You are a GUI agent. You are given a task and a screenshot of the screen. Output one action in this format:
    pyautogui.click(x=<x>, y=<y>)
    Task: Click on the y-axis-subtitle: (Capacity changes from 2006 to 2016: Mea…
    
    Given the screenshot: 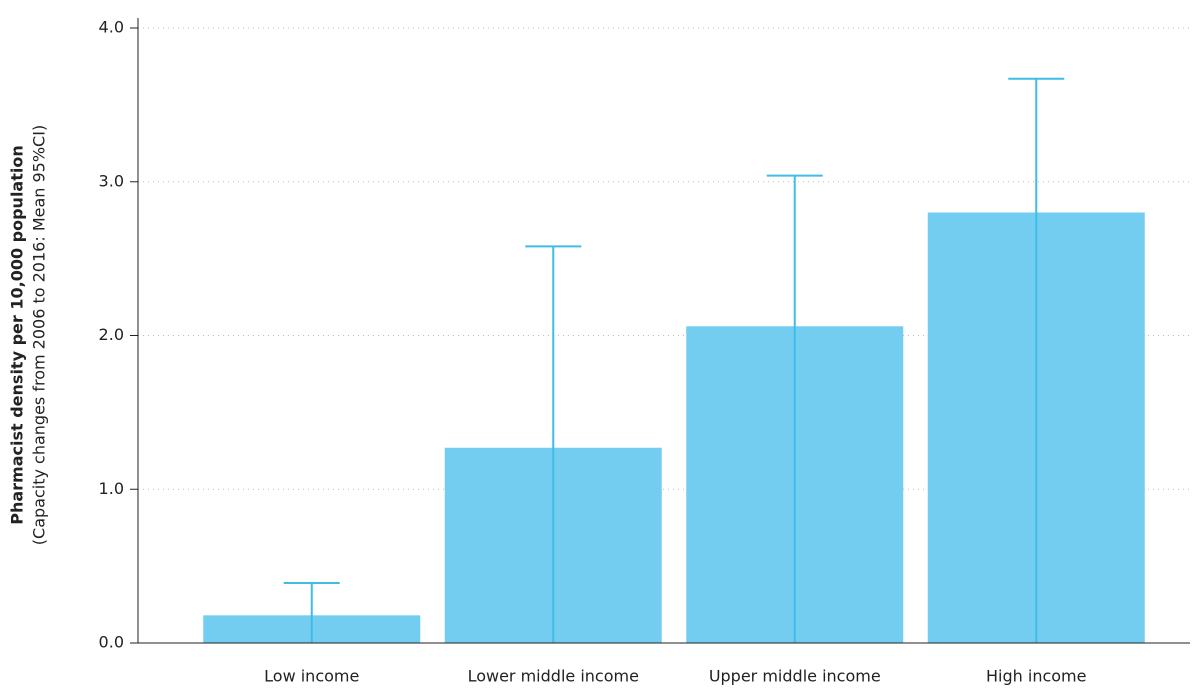 What is the action you would take?
    pyautogui.click(x=39, y=335)
    